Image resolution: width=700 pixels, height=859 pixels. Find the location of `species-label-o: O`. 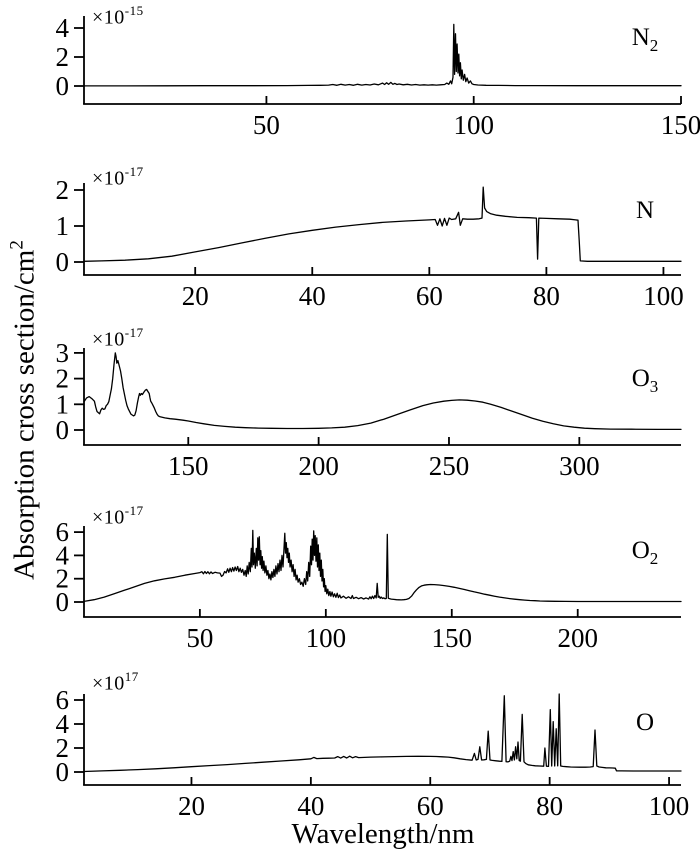

species-label-o: O is located at coordinates (645, 725).